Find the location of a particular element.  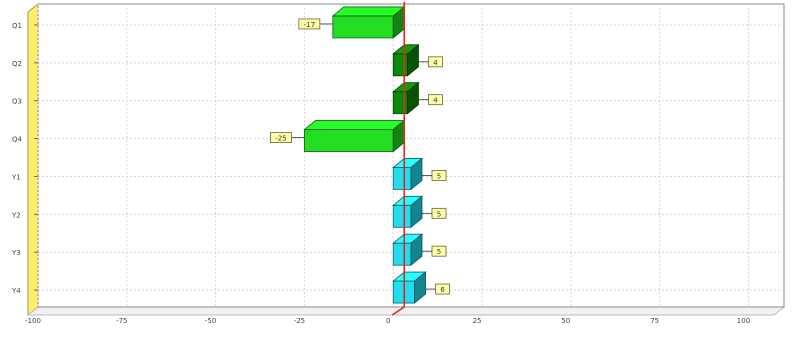

x-tick-label: 75 is located at coordinates (654, 321).